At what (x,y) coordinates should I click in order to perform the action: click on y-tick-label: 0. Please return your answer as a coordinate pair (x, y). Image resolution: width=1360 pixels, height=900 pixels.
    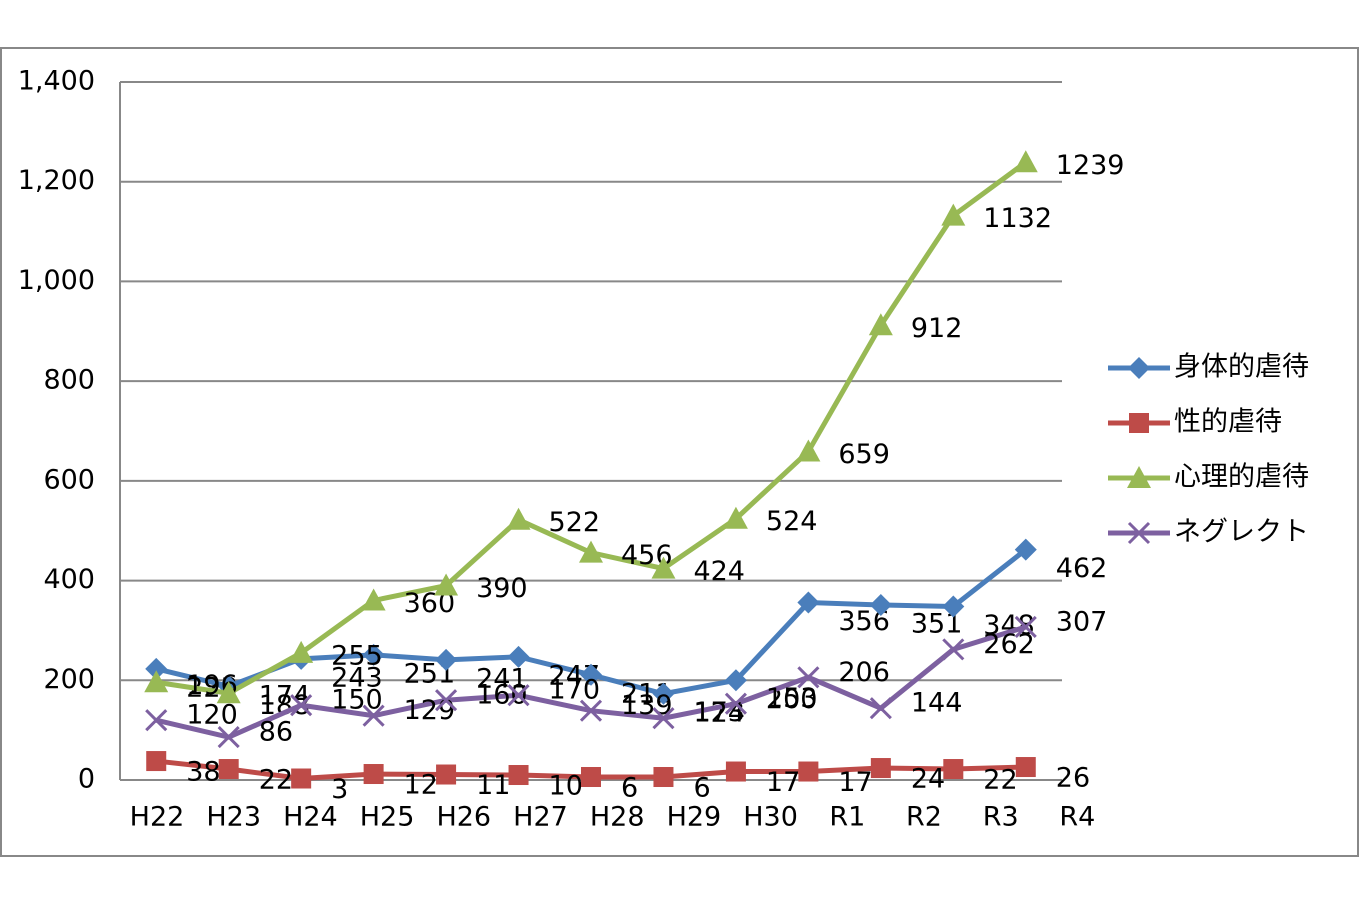
    Looking at the image, I should click on (86, 779).